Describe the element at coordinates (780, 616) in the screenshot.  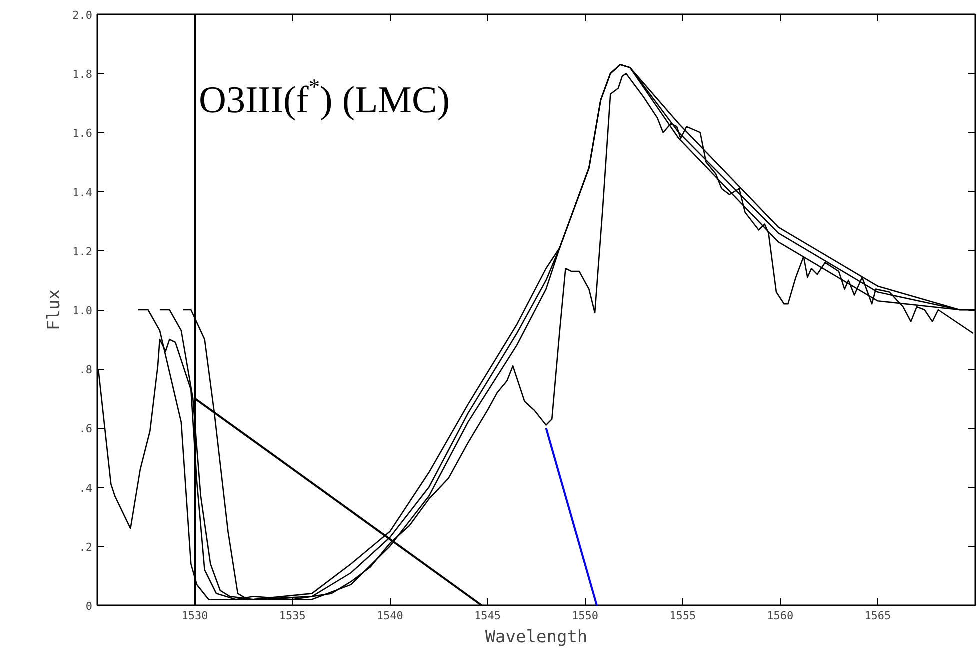
I see `x-tick-label: 1560` at that location.